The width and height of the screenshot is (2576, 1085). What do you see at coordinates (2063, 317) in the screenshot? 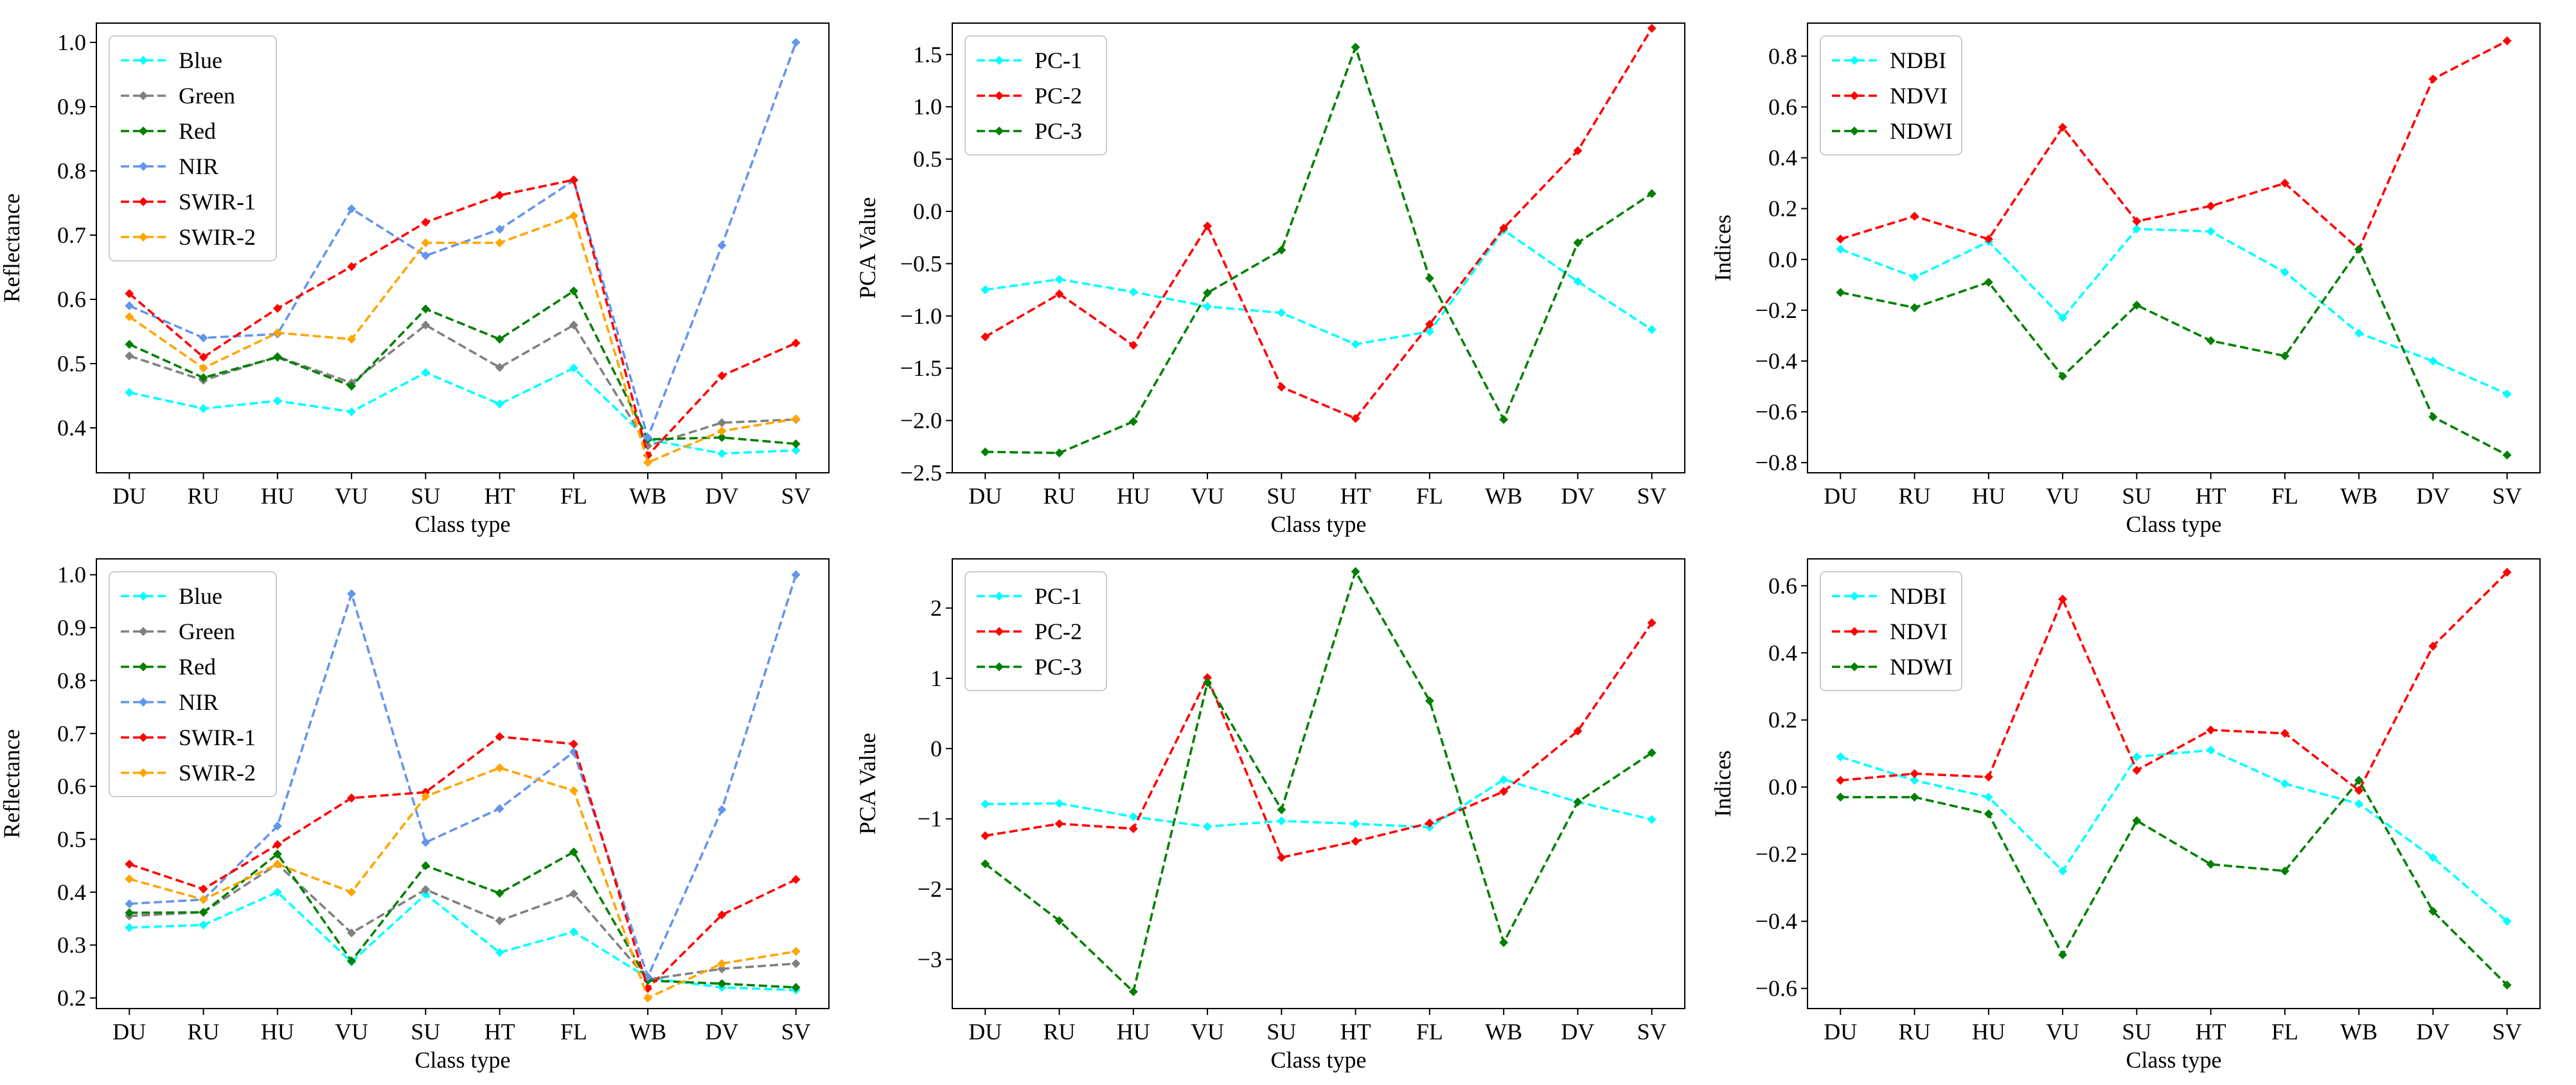
I see `data-point-ndbi-vu` at bounding box center [2063, 317].